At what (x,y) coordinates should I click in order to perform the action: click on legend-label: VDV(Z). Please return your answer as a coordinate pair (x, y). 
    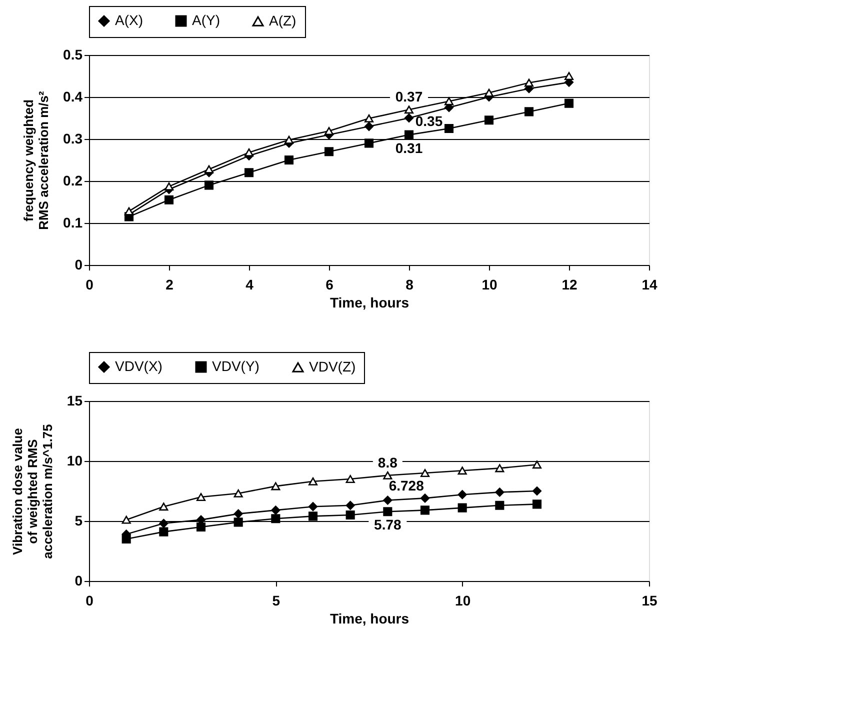
    Looking at the image, I should click on (332, 366).